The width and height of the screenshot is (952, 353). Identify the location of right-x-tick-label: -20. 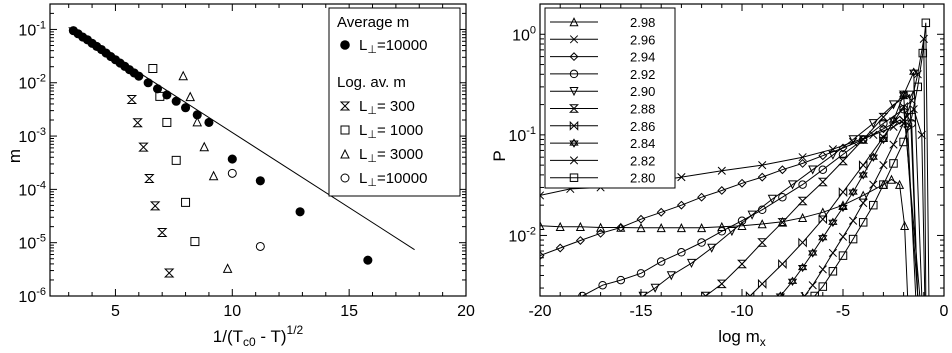
(539, 311).